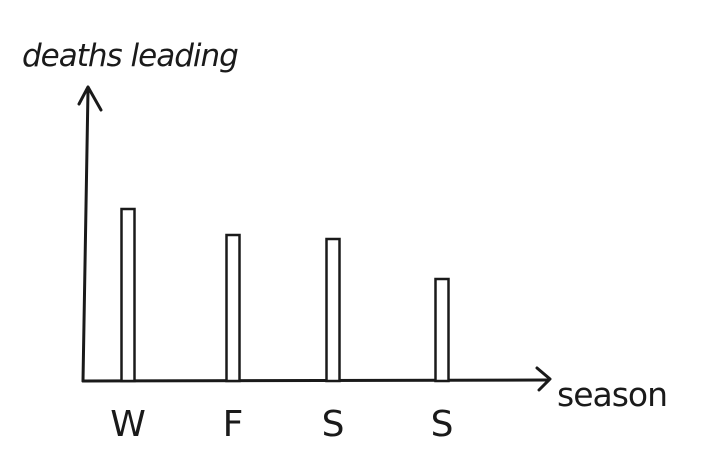 The width and height of the screenshot is (705, 465). I want to click on y-axis-arrowhead, so click(90, 98).